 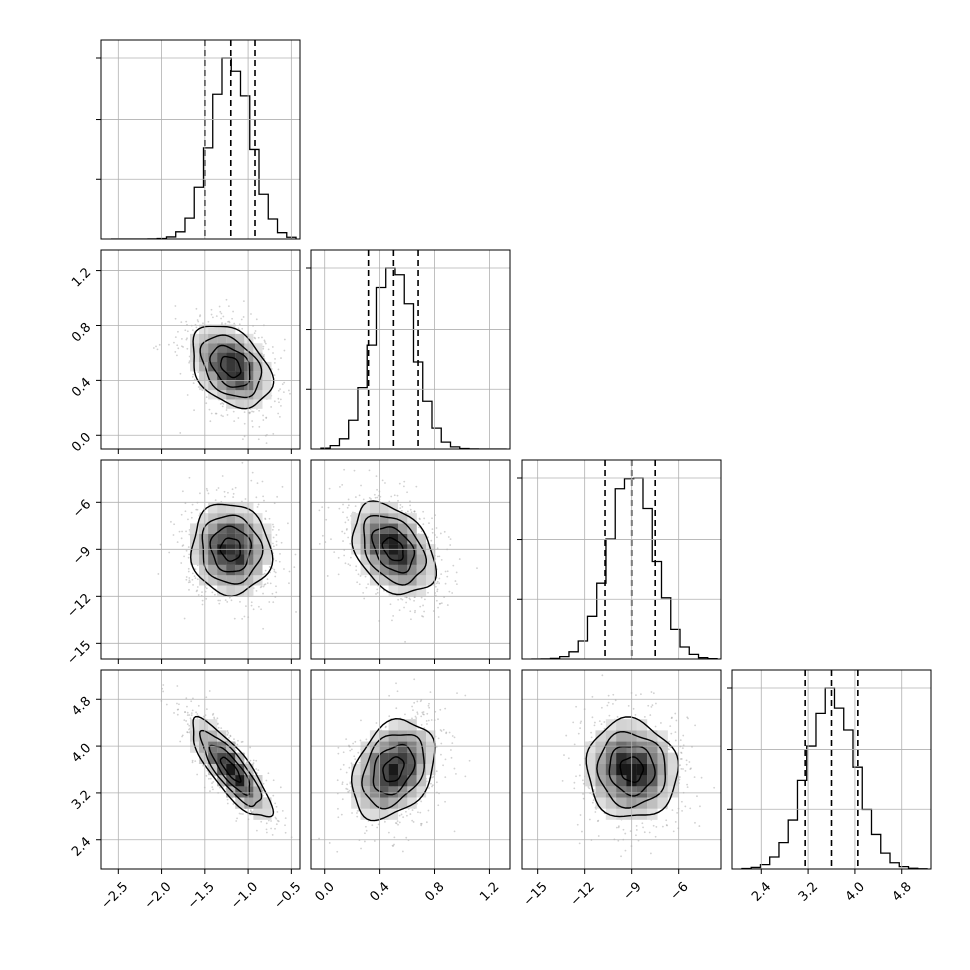 I want to click on axes-frame, so click(x=621, y=559).